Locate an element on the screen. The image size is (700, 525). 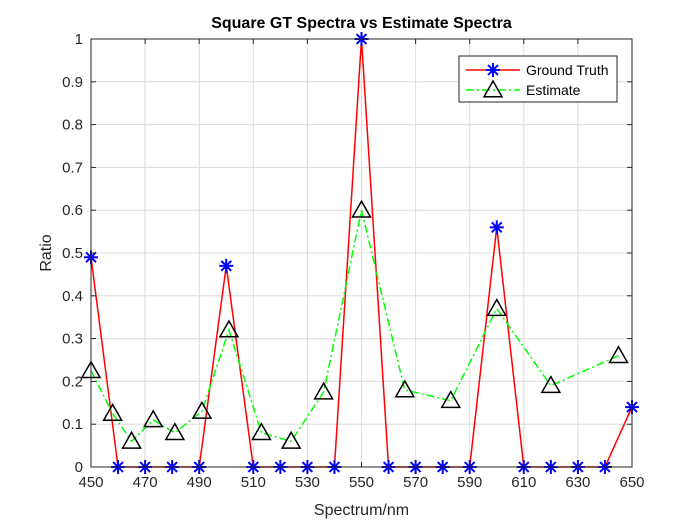
y-tick-label: 0.4 is located at coordinates (72, 296).